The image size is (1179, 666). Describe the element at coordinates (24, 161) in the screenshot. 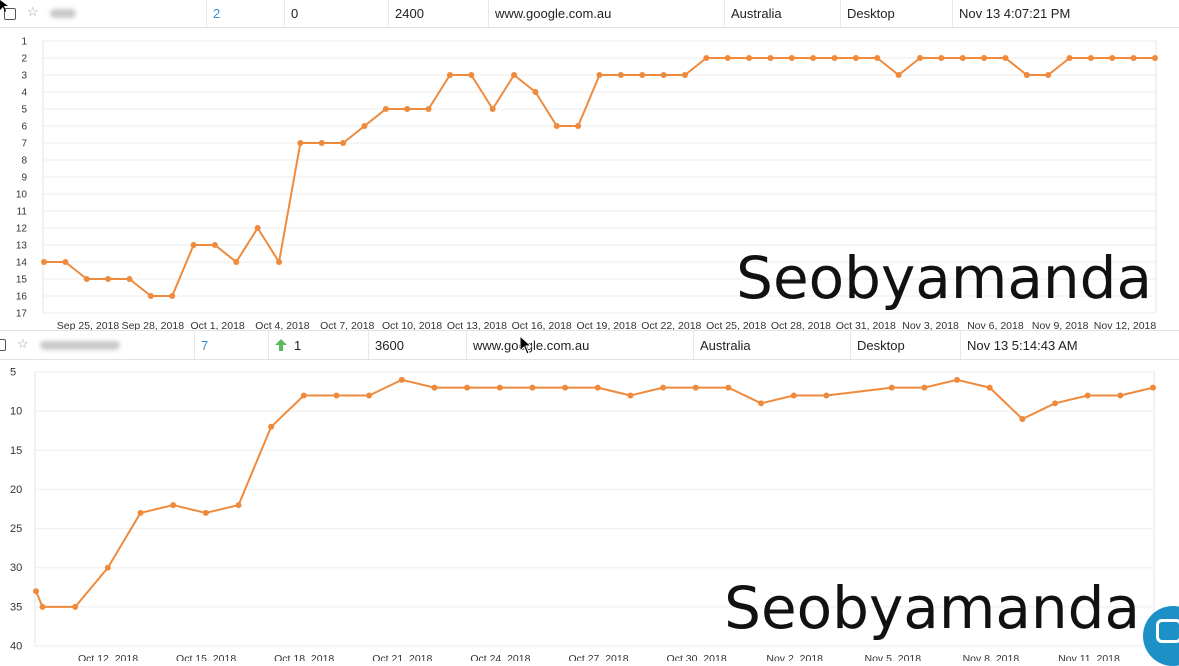

I see `y-tick-label: 8` at that location.